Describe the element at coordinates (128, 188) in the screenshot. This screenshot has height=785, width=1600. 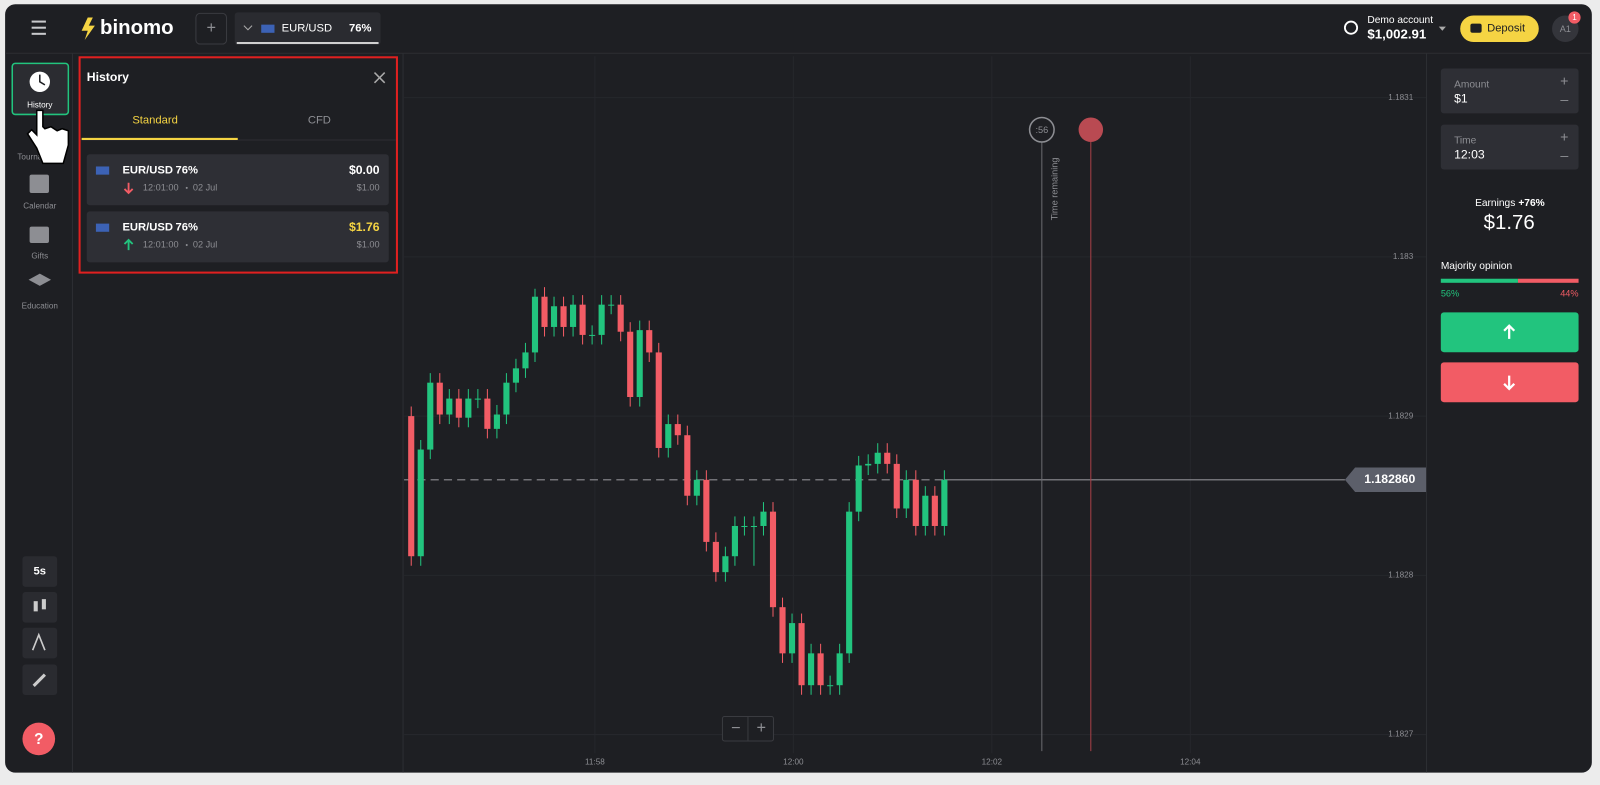
I see `direction-arrow` at that location.